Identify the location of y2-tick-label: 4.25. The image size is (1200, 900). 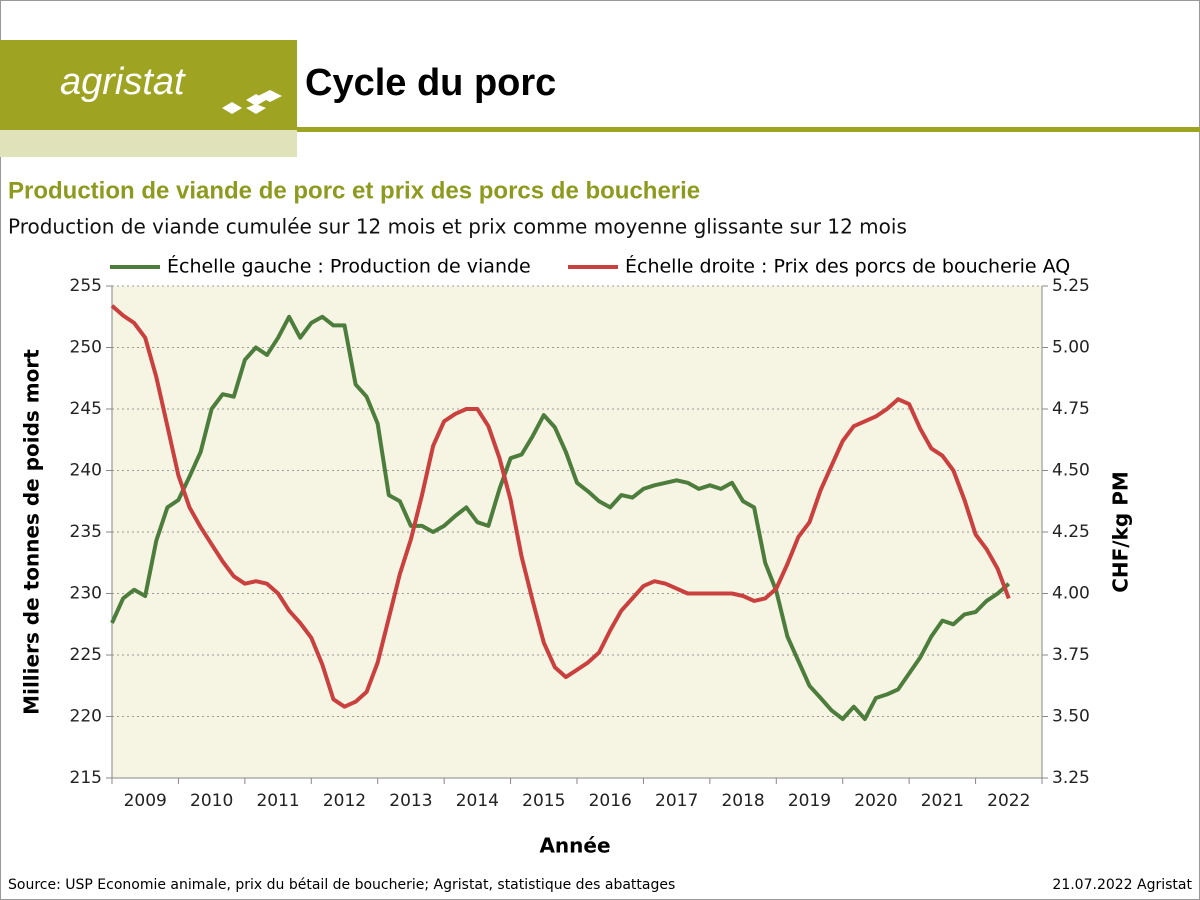
(1071, 532).